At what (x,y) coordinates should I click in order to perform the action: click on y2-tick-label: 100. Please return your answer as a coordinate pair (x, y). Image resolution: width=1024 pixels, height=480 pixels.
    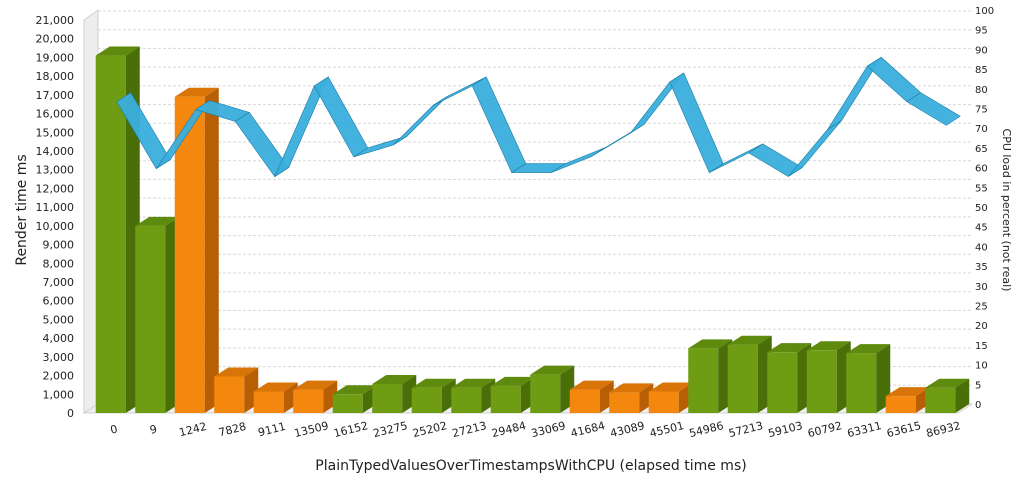
    Looking at the image, I should click on (984, 11).